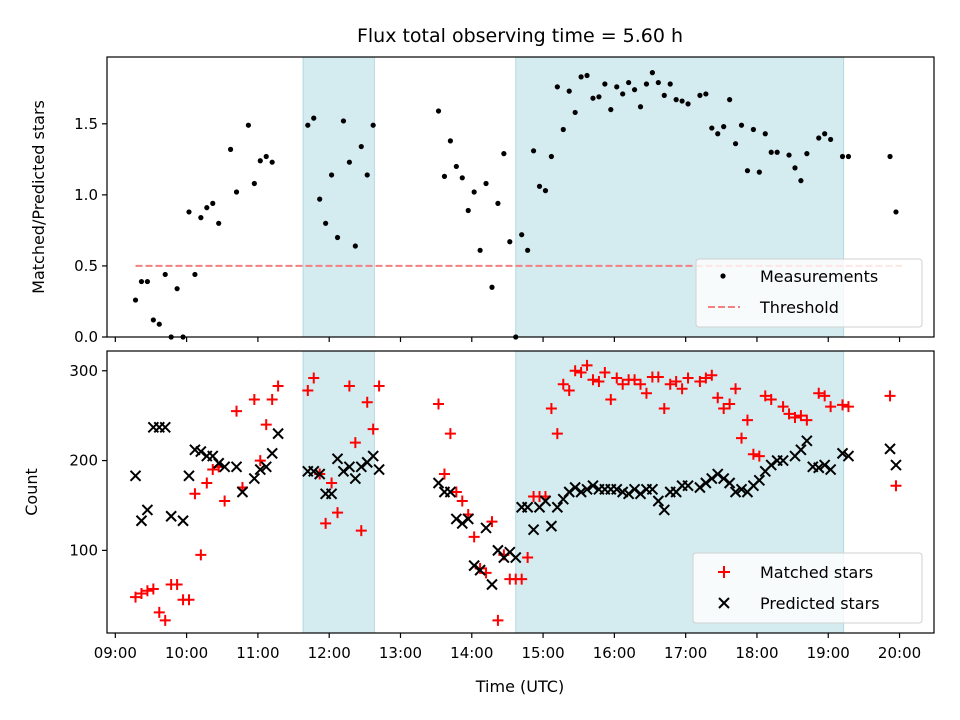  What do you see at coordinates (83, 371) in the screenshot?
I see `y-tick-label: 300` at bounding box center [83, 371].